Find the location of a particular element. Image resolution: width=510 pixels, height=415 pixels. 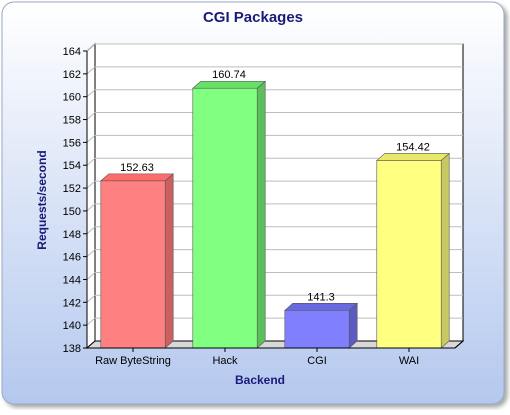

data-label: 152.63 is located at coordinates (137, 168).